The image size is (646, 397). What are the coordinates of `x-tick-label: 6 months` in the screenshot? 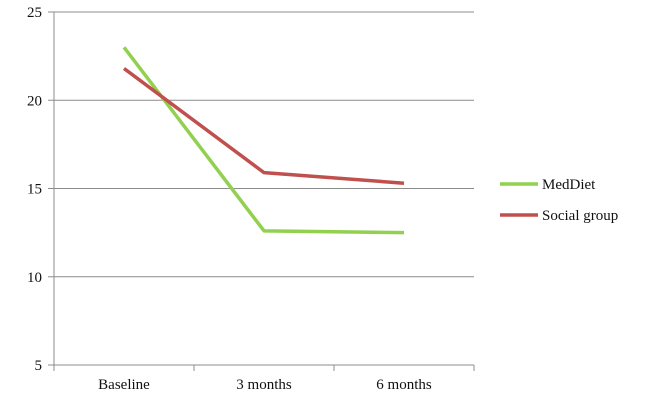 It's located at (404, 385).